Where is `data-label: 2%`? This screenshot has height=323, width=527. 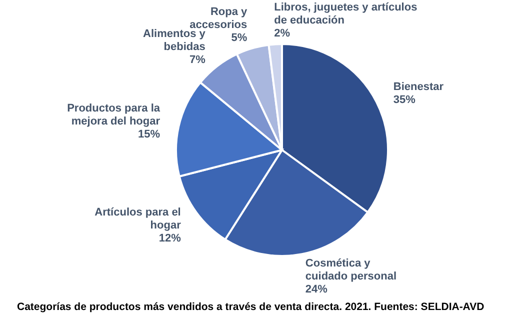 data-label: 2% is located at coordinates (282, 33).